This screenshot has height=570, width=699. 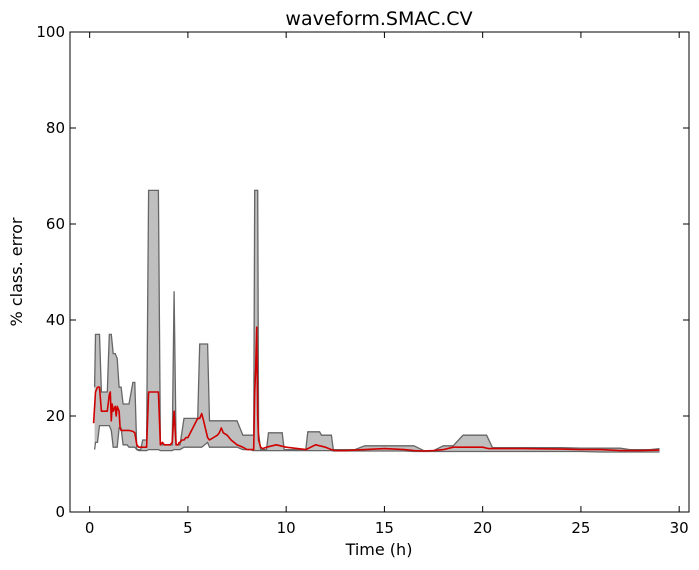 I want to click on y-tick-label: 40, so click(x=55, y=320).